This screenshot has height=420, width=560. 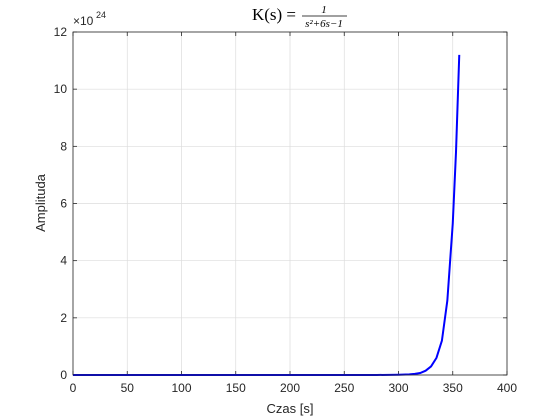 What do you see at coordinates (61, 32) in the screenshot?
I see `y-tick-label: 12` at bounding box center [61, 32].